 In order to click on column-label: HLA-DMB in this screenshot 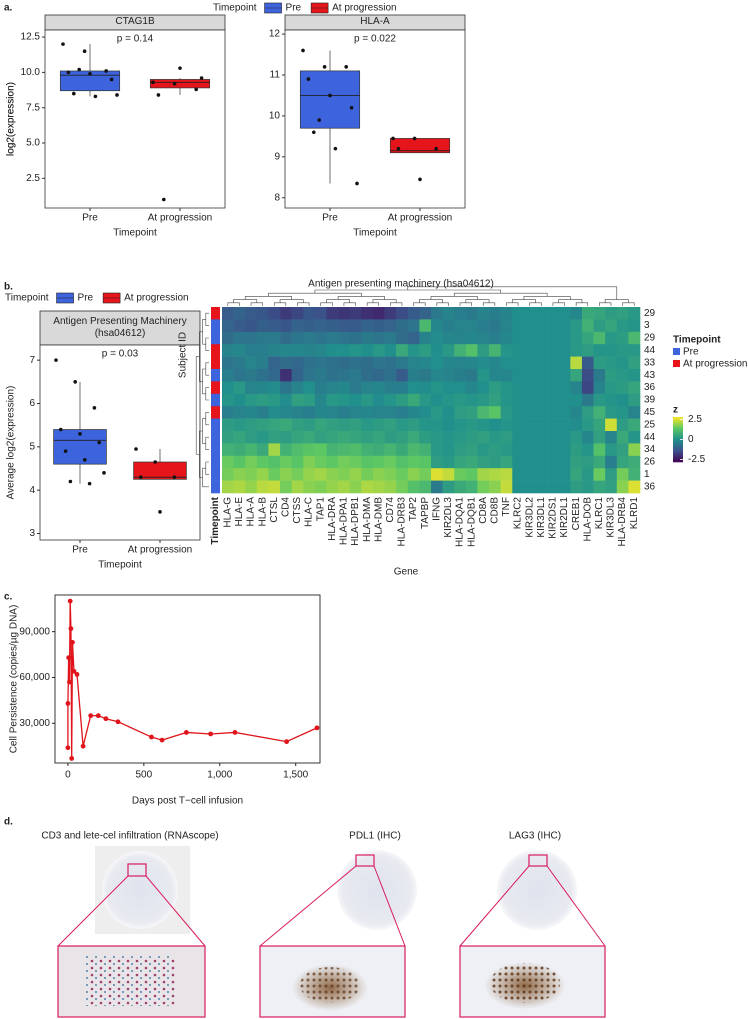, I will do `click(378, 519)`.